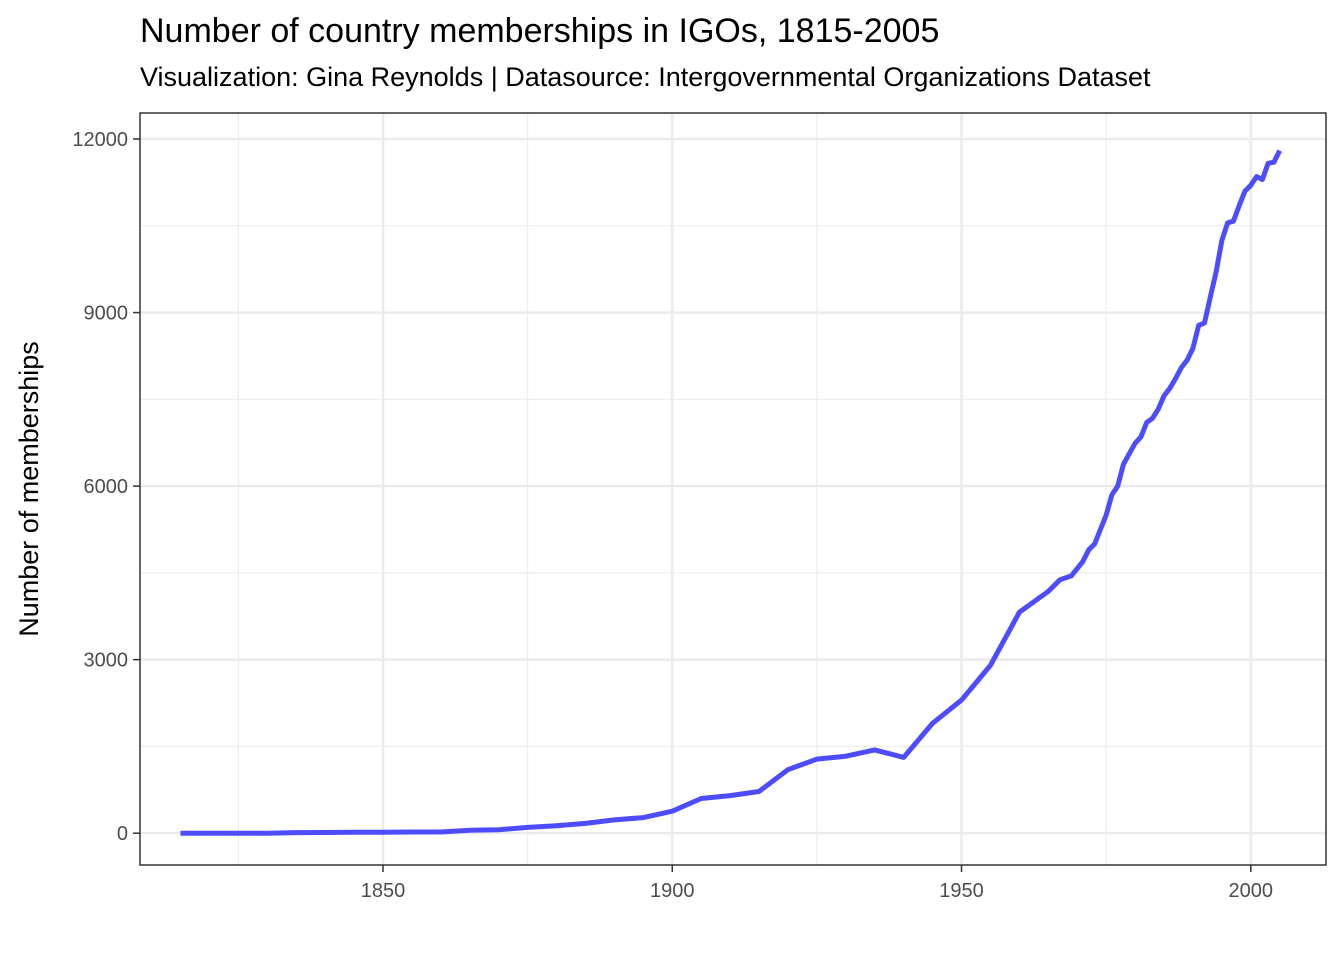 This screenshot has width=1344, height=960. I want to click on x-tick-label: 1900, so click(672, 891).